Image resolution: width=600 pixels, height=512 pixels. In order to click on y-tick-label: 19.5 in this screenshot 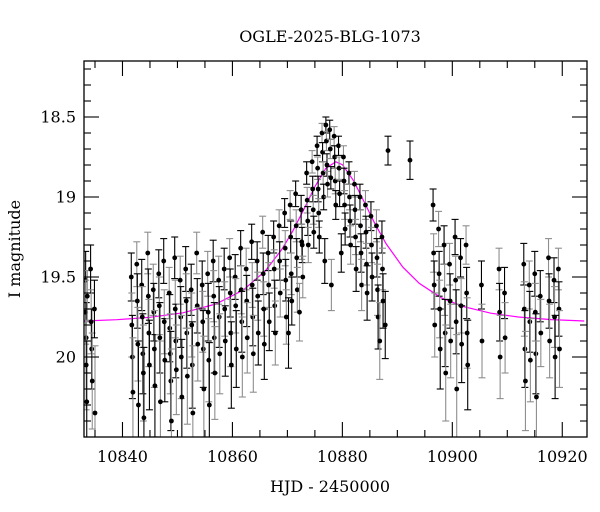, I will do `click(58, 277)`.